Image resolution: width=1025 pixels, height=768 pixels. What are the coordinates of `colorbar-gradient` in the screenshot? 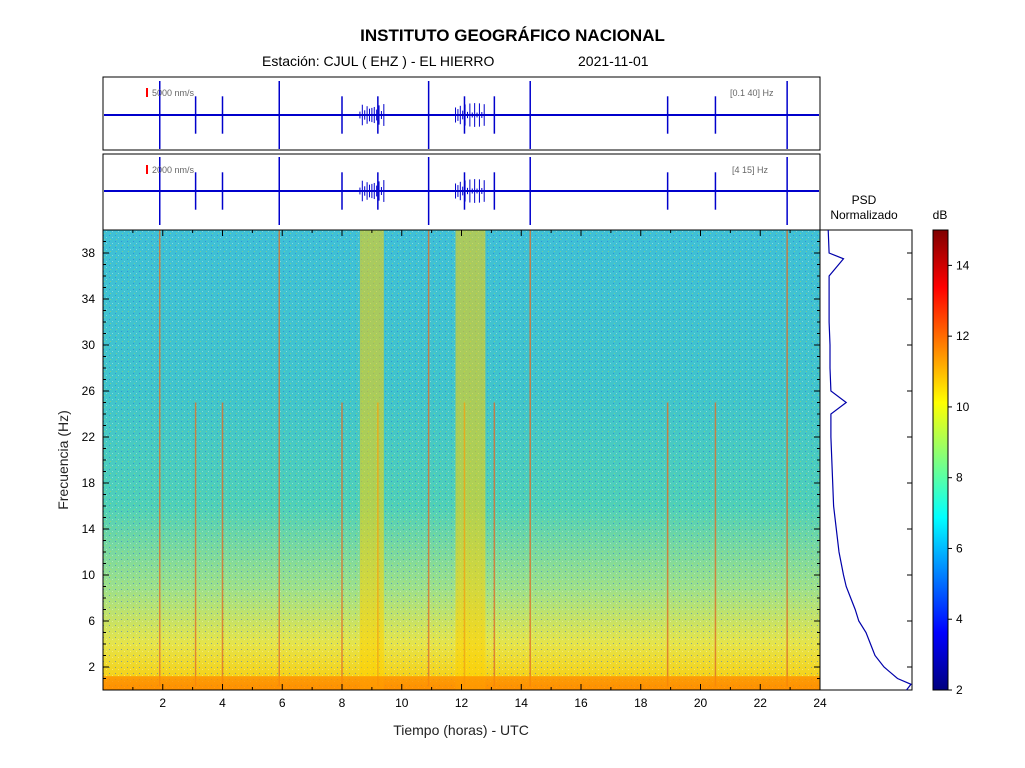 It's located at (940, 460).